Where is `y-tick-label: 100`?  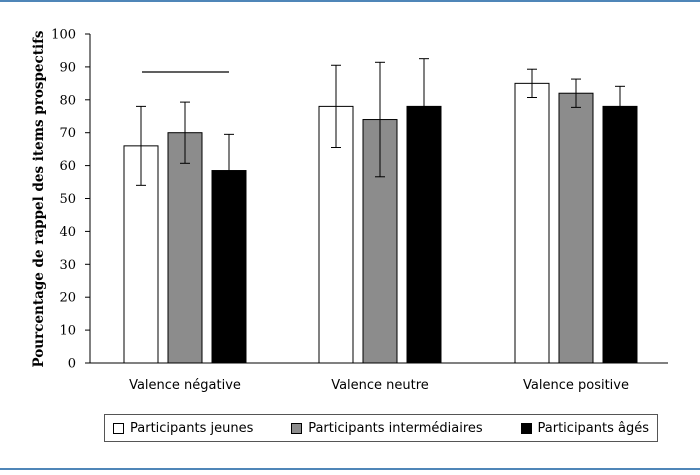 y-tick-label: 100 is located at coordinates (63, 35).